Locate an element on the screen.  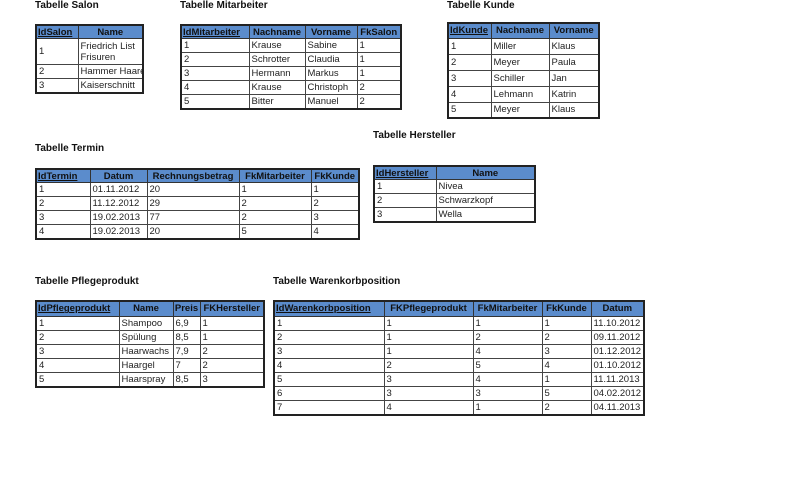
table-cell: 29 is located at coordinates (193, 203).